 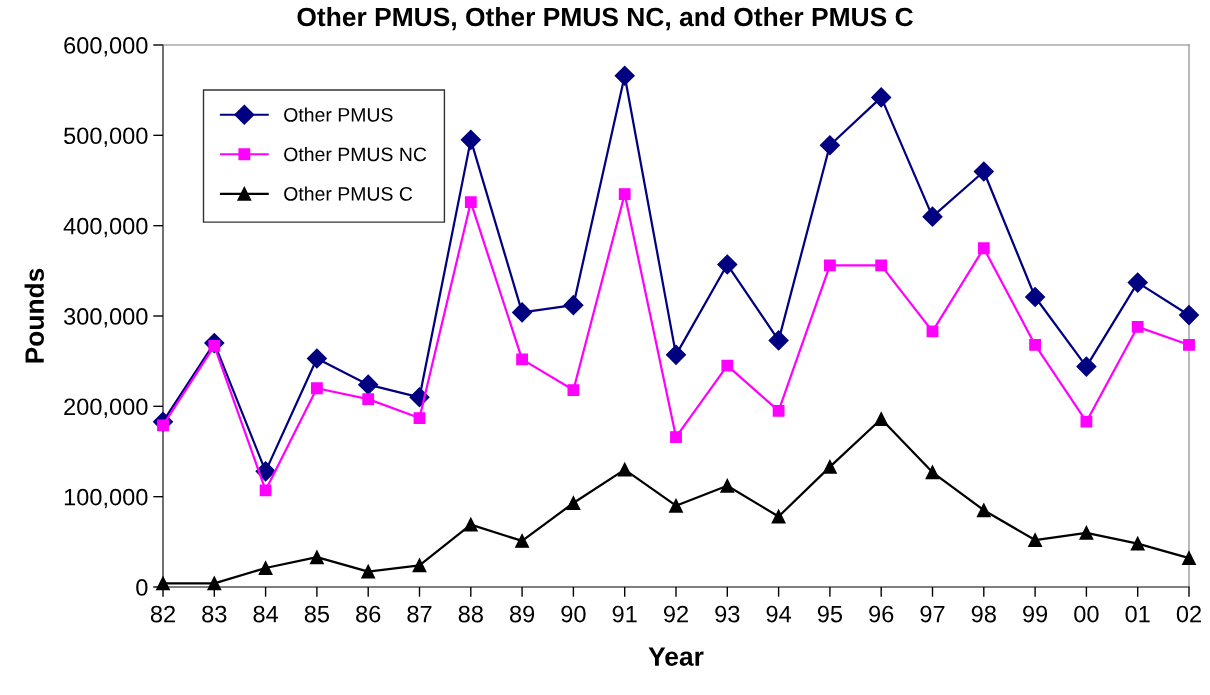 What do you see at coordinates (1137, 614) in the screenshot?
I see `x-tick-label: 01` at bounding box center [1137, 614].